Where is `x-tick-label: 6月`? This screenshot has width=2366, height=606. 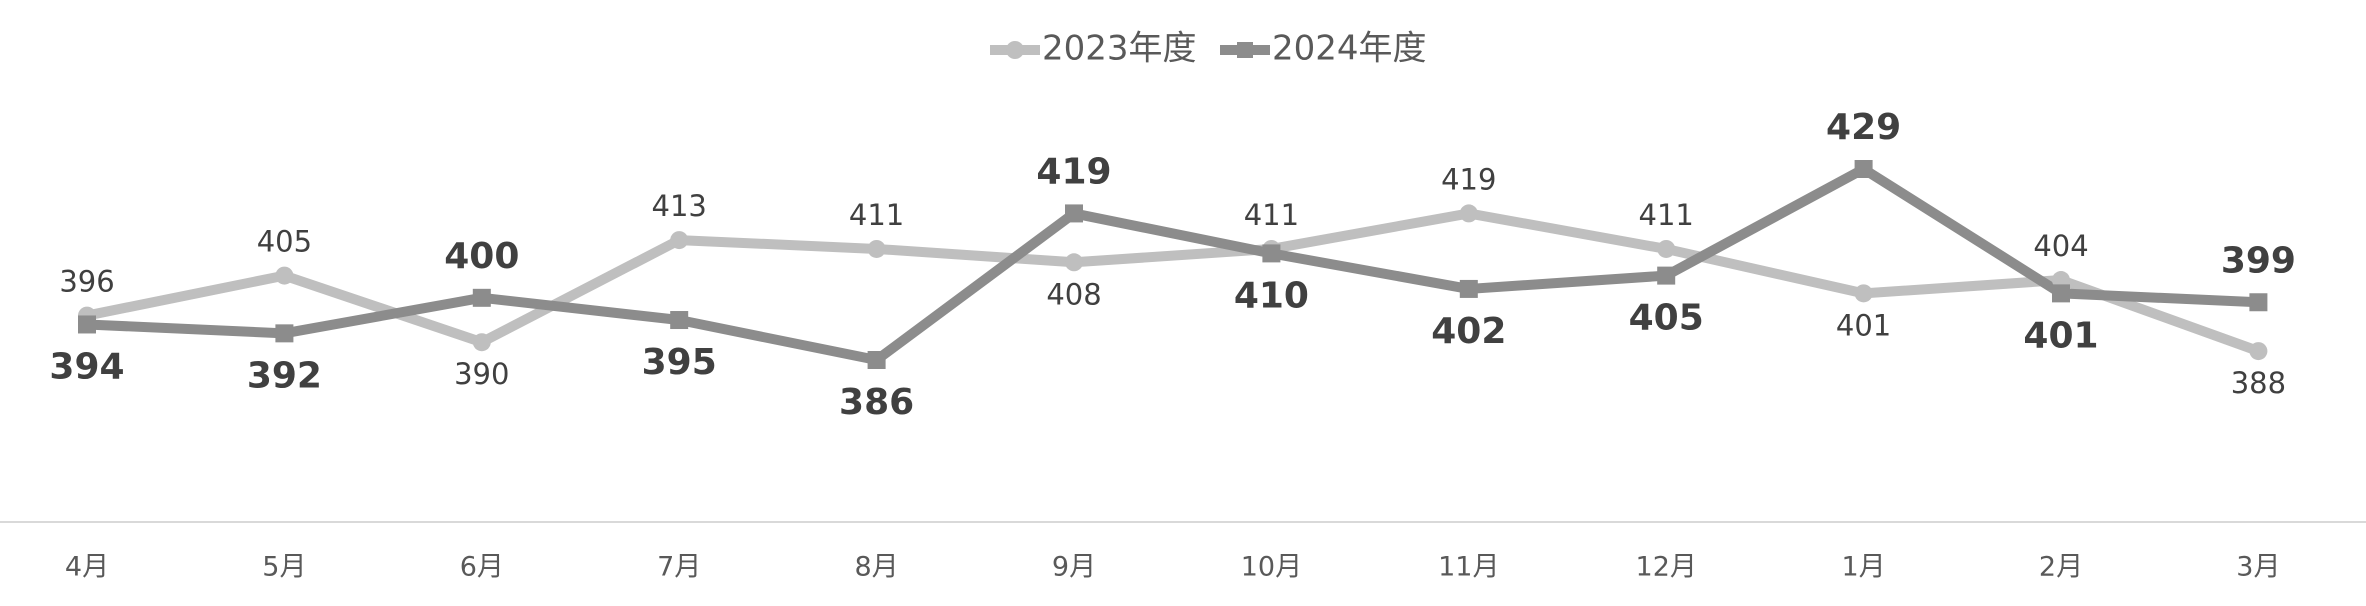
x-tick-label: 6月 is located at coordinates (482, 567).